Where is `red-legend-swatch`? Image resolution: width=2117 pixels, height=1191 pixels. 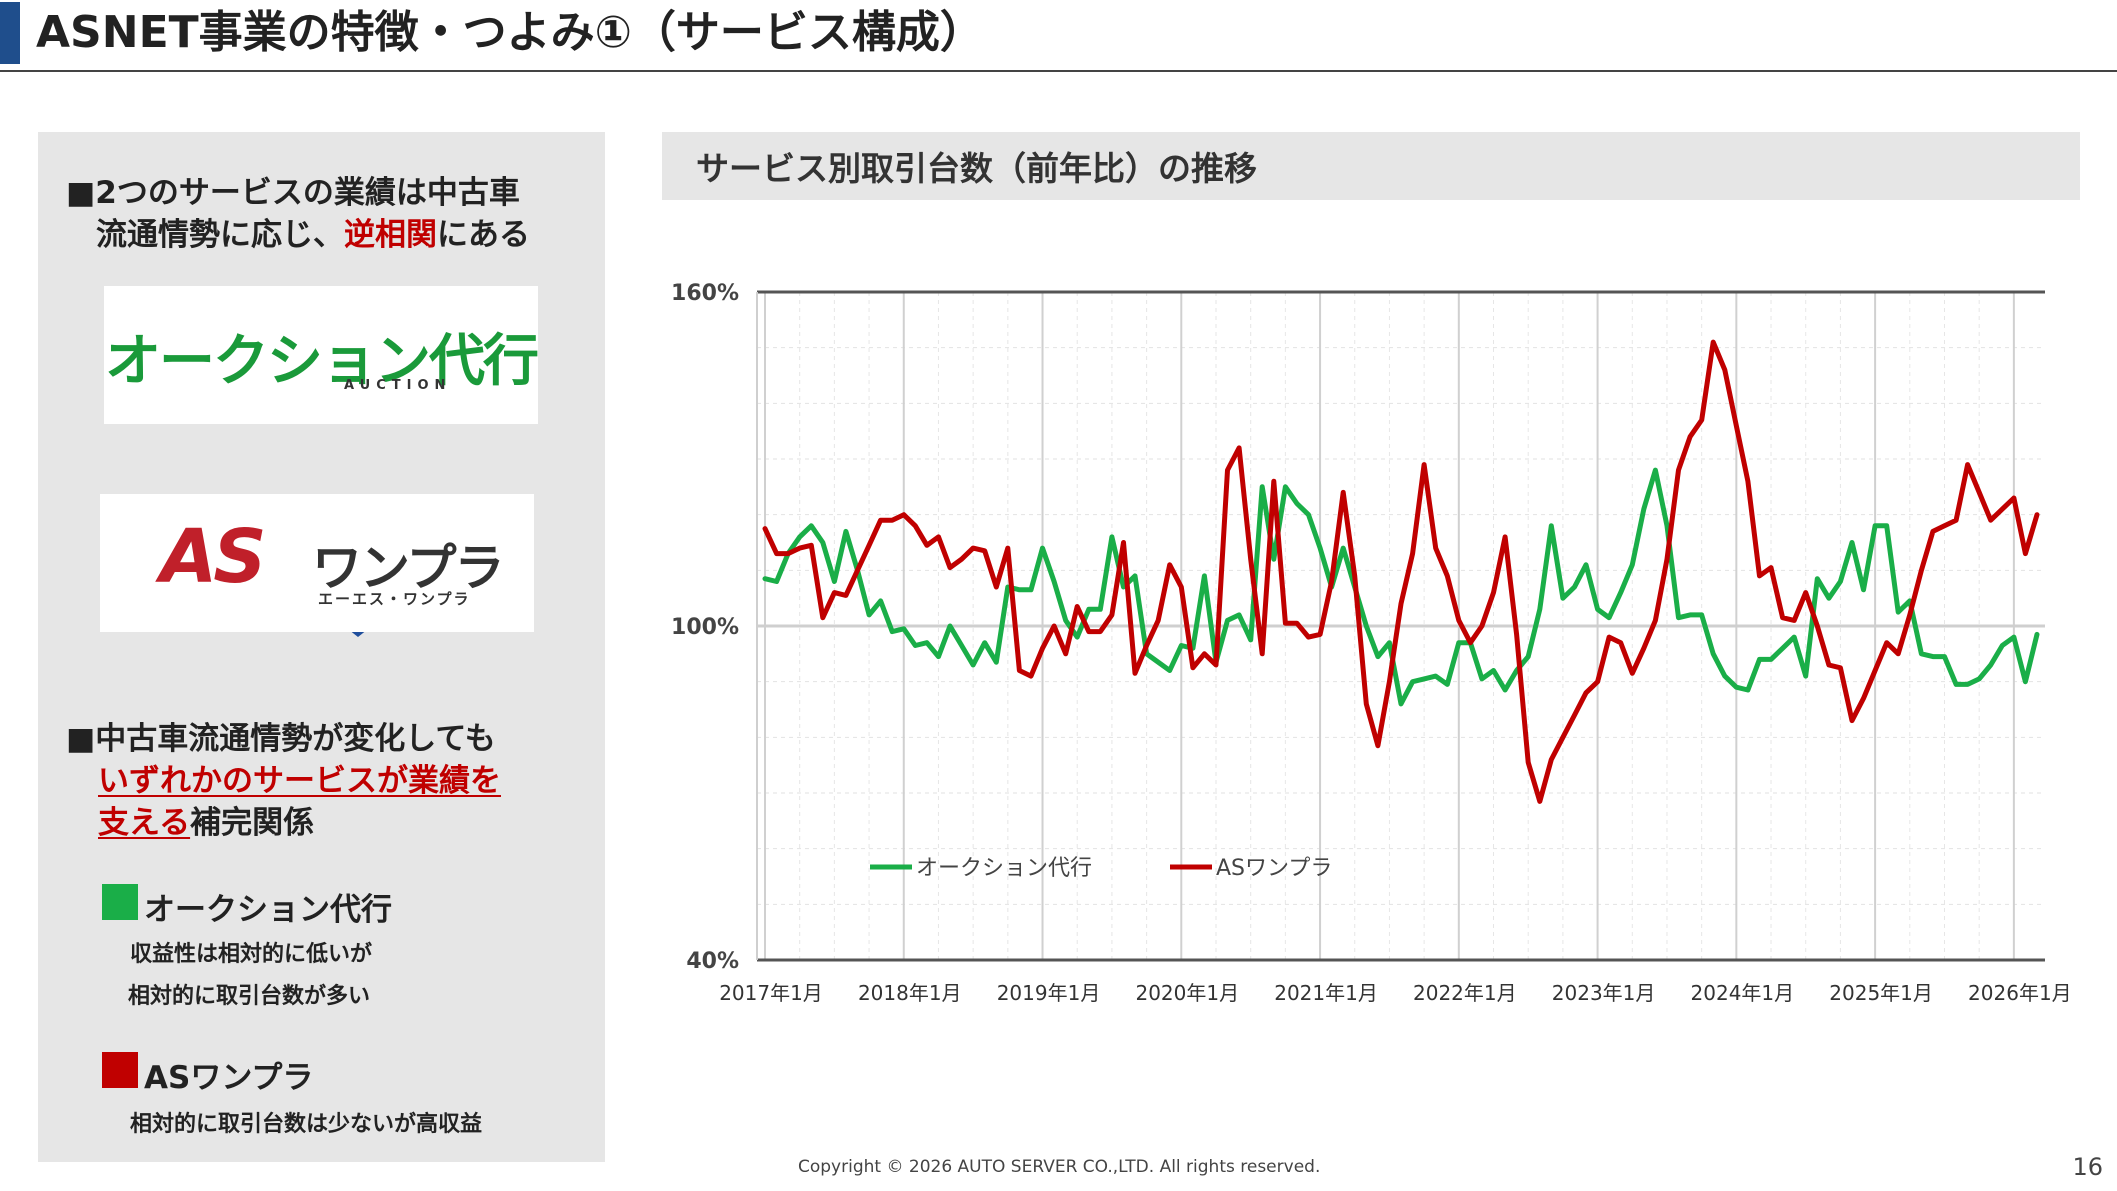
red-legend-swatch is located at coordinates (120, 1070).